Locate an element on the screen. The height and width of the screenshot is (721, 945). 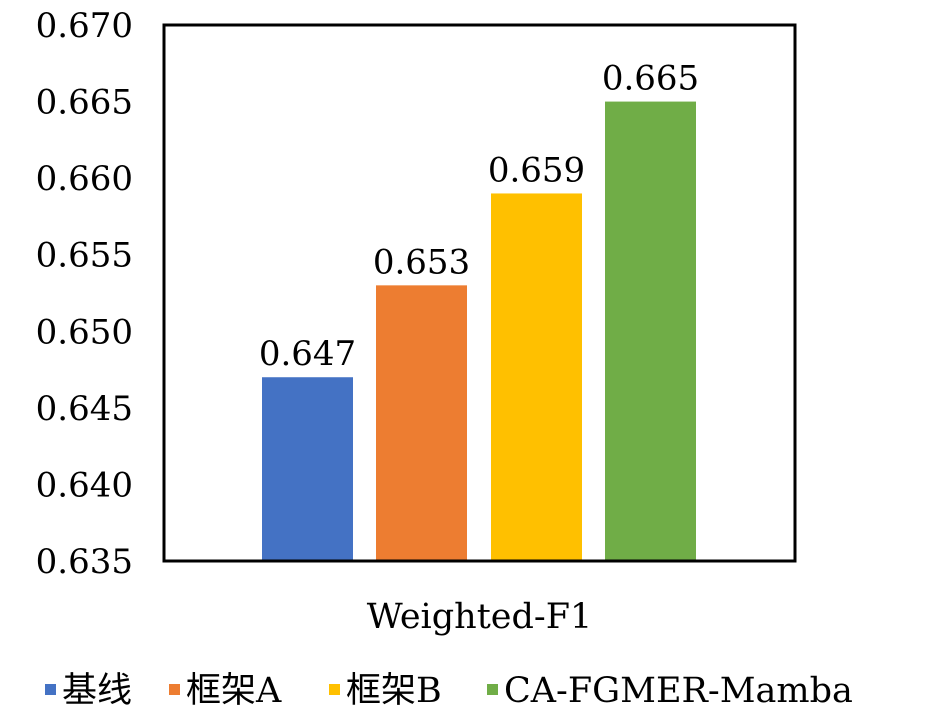
data-label-series-4: 0.665 is located at coordinates (650, 79).